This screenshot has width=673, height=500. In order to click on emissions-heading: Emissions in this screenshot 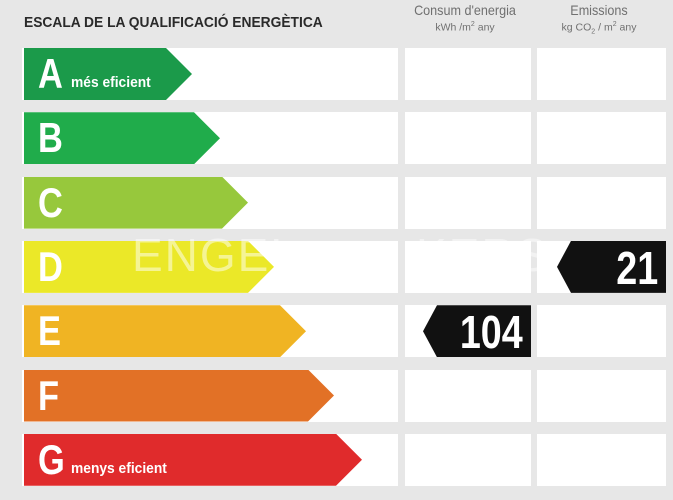, I will do `click(599, 10)`.